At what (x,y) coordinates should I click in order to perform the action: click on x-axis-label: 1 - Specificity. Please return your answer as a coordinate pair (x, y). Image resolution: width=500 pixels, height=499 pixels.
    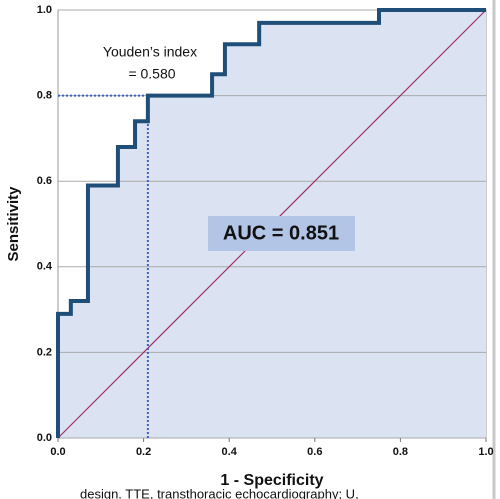
    Looking at the image, I should click on (271, 480).